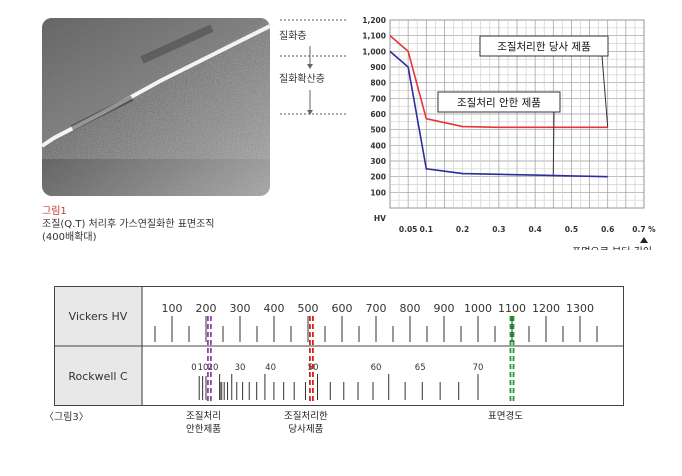 Image resolution: width=682 pixels, height=476 pixels. What do you see at coordinates (69, 237) in the screenshot?
I see `figure1-caption-line2: (400배확대)` at bounding box center [69, 237].